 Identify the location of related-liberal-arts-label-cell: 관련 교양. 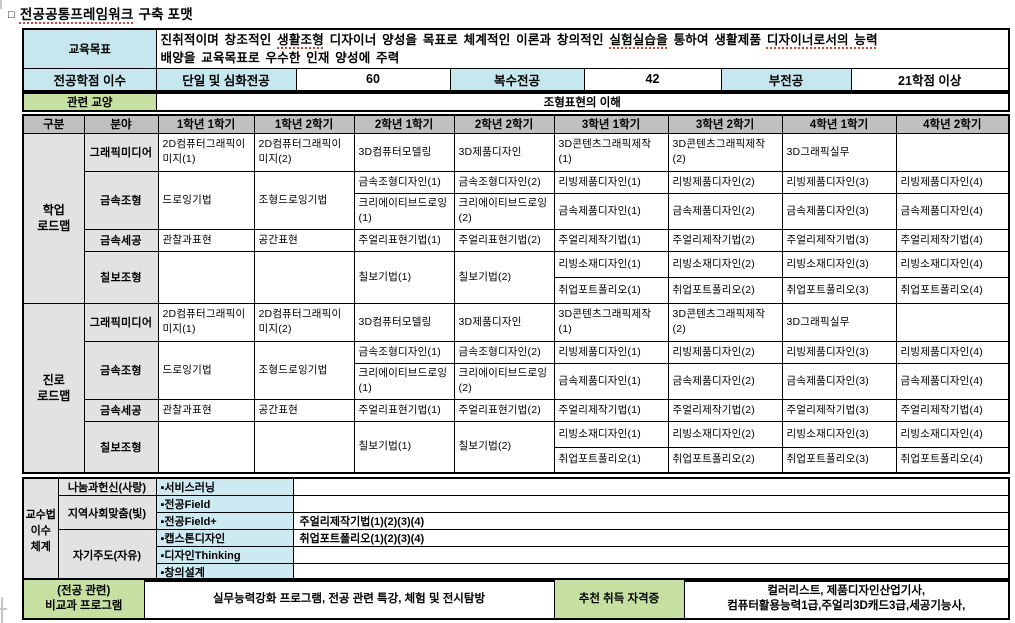
(89, 102).